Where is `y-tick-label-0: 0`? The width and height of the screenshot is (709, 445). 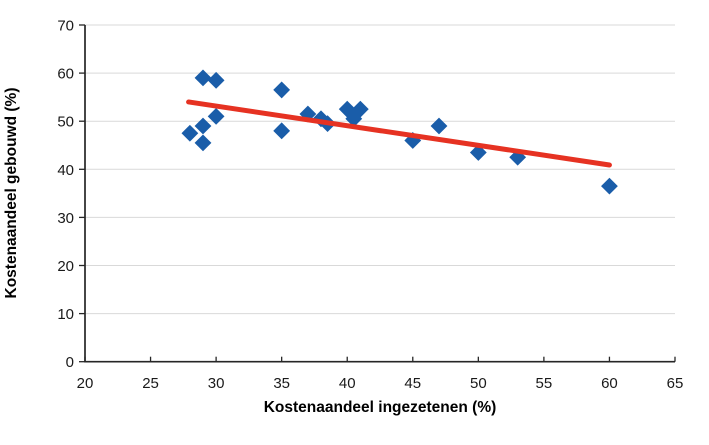
y-tick-label-0: 0 is located at coordinates (70, 362).